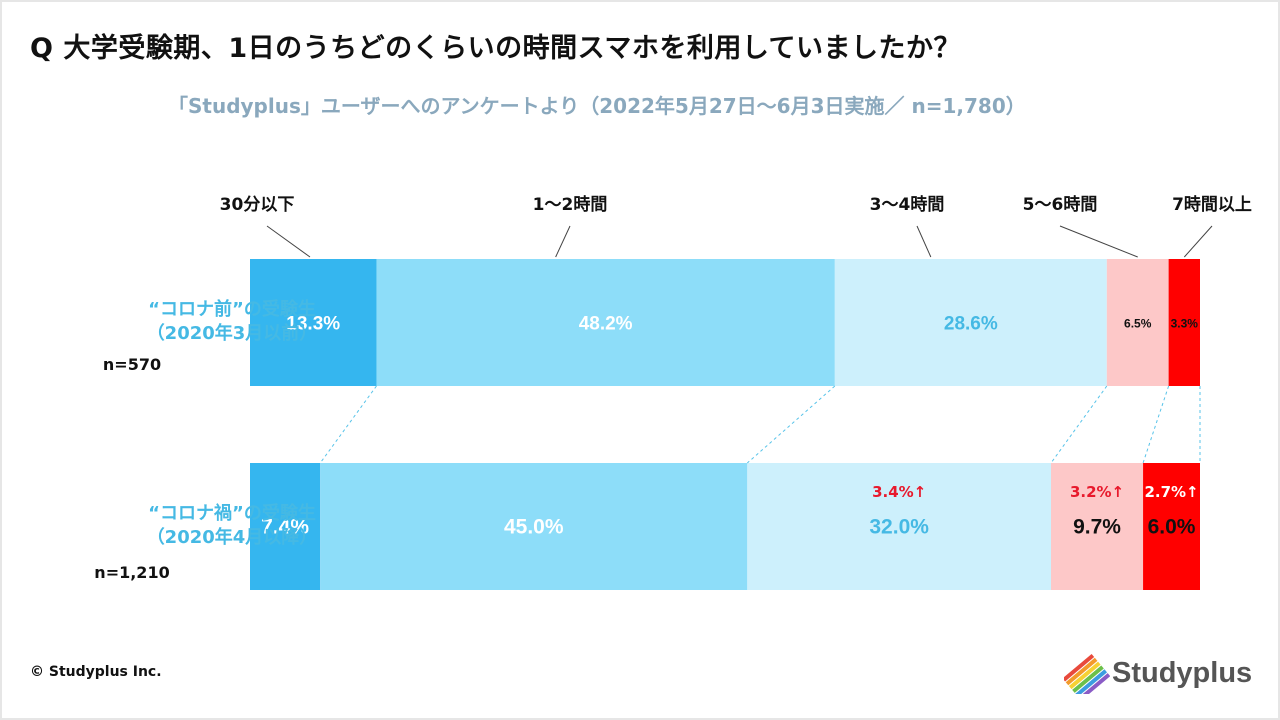 Image resolution: width=1280 pixels, height=720 pixels. I want to click on legend-label: 3〜4時間, so click(907, 204).